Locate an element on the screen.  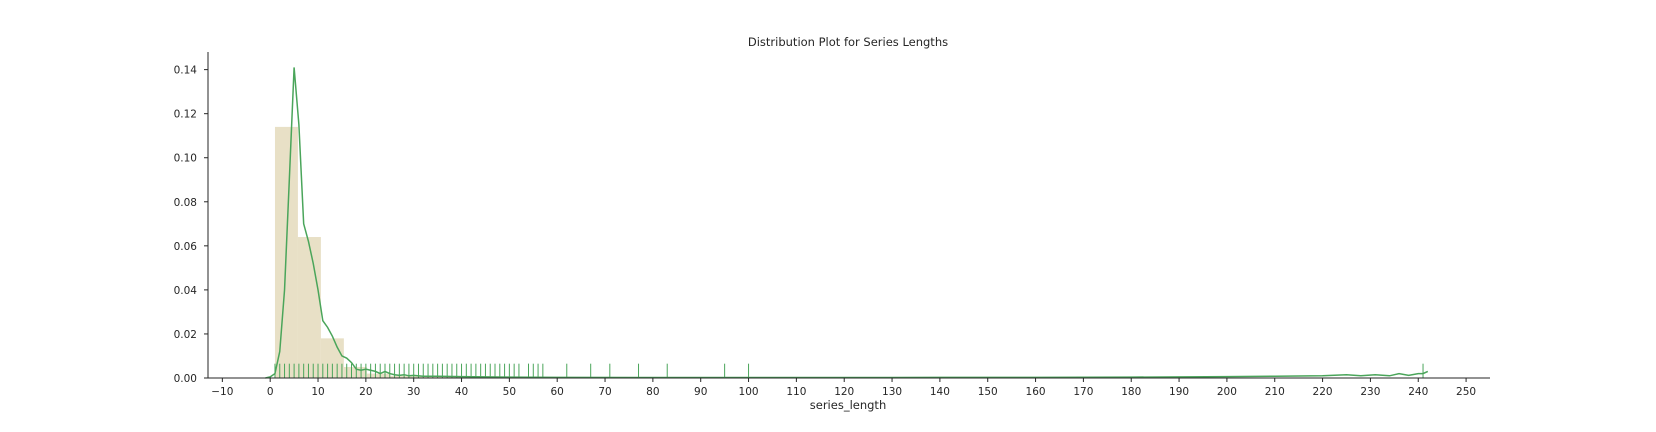
x-tick-label: 30 is located at coordinates (413, 392).